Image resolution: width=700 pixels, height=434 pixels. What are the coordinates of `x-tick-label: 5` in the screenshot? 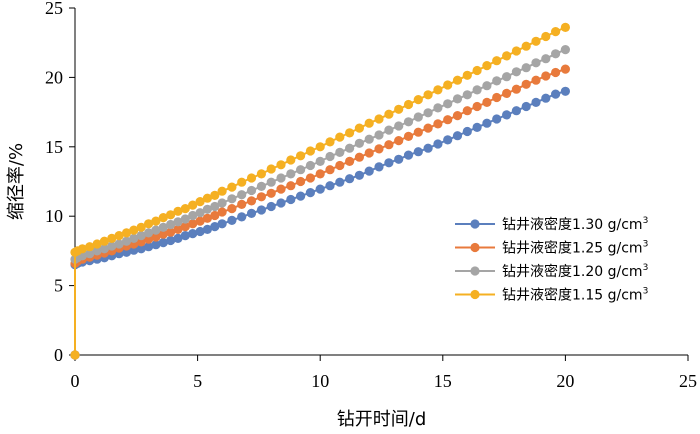 It's located at (197, 381).